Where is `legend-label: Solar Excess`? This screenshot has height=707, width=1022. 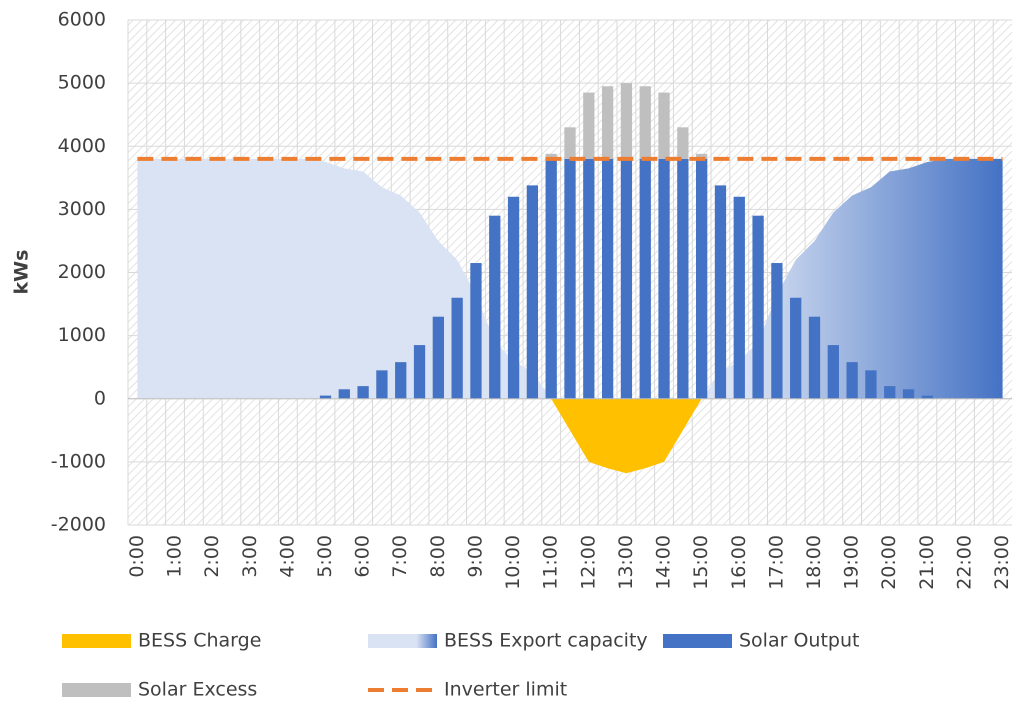
legend-label: Solar Excess is located at coordinates (197, 690).